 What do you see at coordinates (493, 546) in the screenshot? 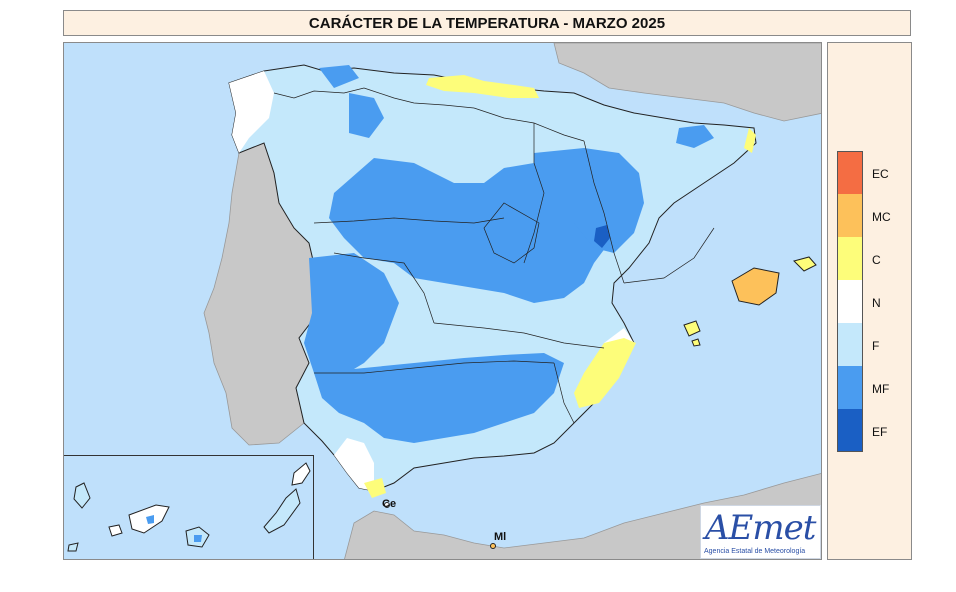
I see `melilla-marker` at bounding box center [493, 546].